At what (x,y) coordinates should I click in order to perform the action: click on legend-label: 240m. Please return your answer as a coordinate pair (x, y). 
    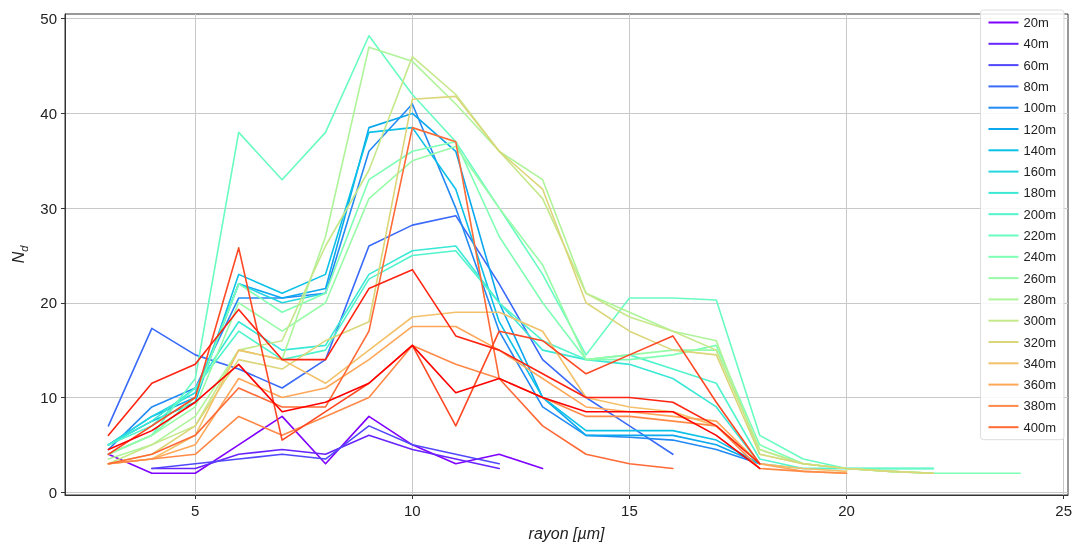
    Looking at the image, I should click on (1040, 257).